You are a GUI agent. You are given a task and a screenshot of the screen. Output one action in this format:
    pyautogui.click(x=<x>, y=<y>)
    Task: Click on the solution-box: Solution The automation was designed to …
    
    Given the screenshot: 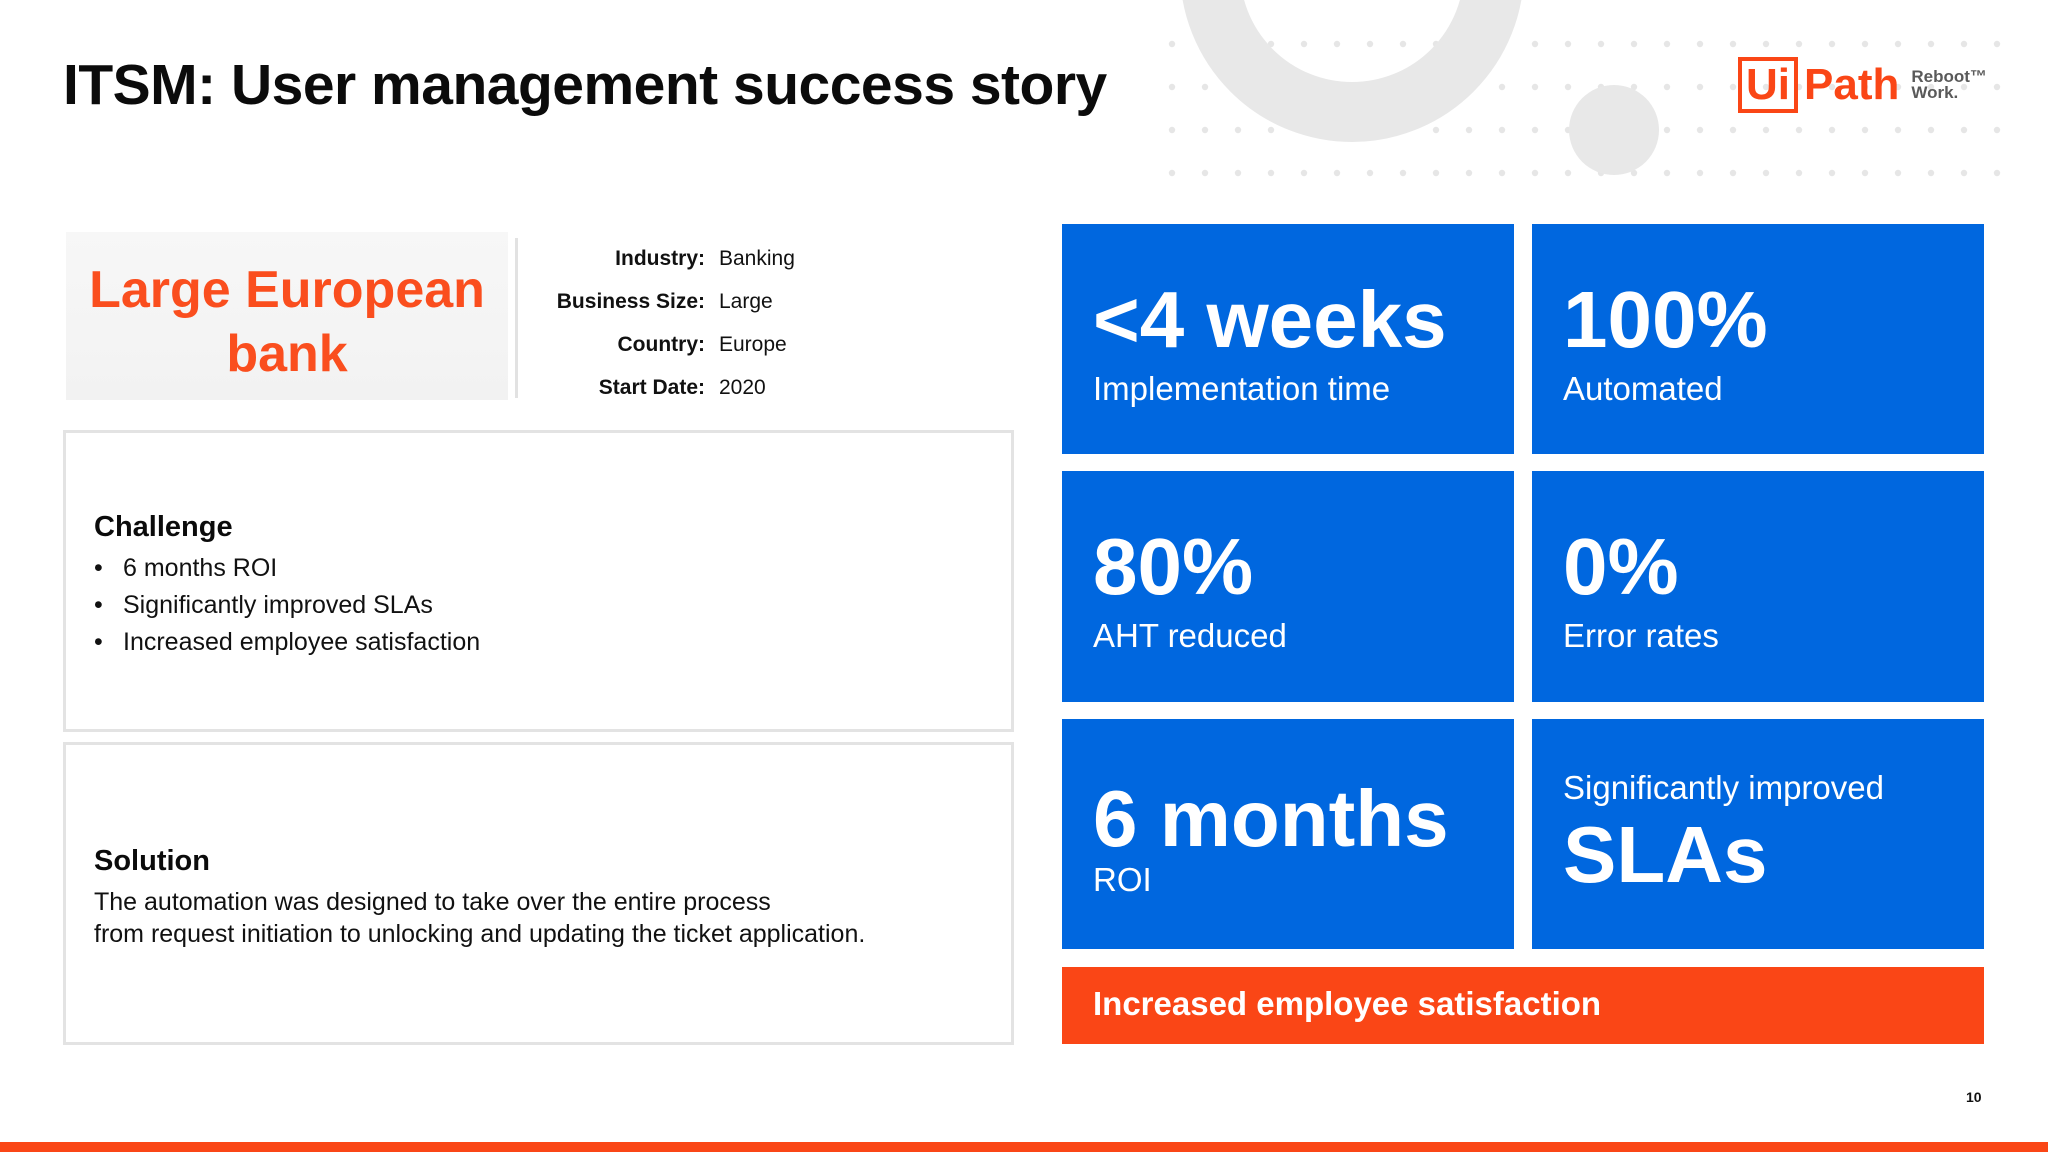 What is the action you would take?
    pyautogui.click(x=538, y=893)
    